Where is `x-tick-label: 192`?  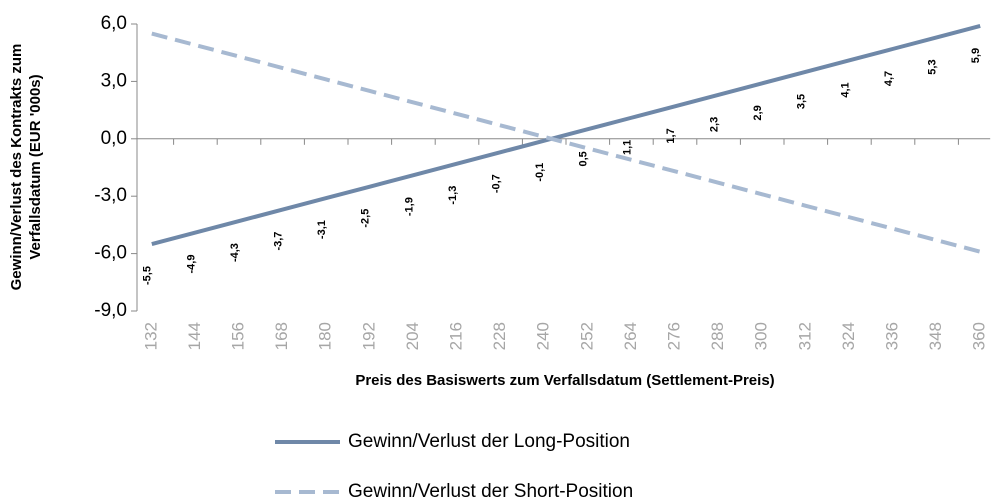 x-tick-label: 192 is located at coordinates (368, 336).